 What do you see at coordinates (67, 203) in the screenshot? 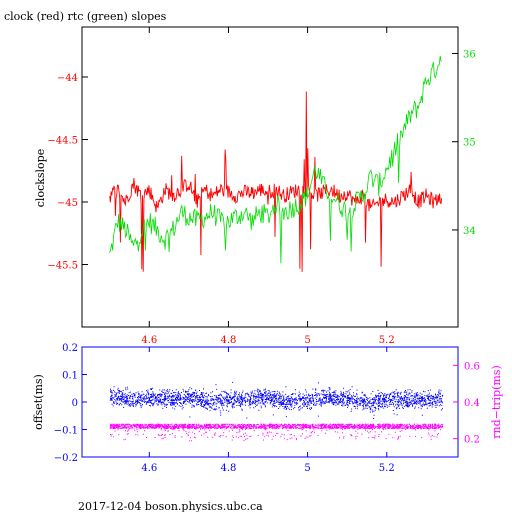
I see `top-ytick-label: −45` at bounding box center [67, 203].